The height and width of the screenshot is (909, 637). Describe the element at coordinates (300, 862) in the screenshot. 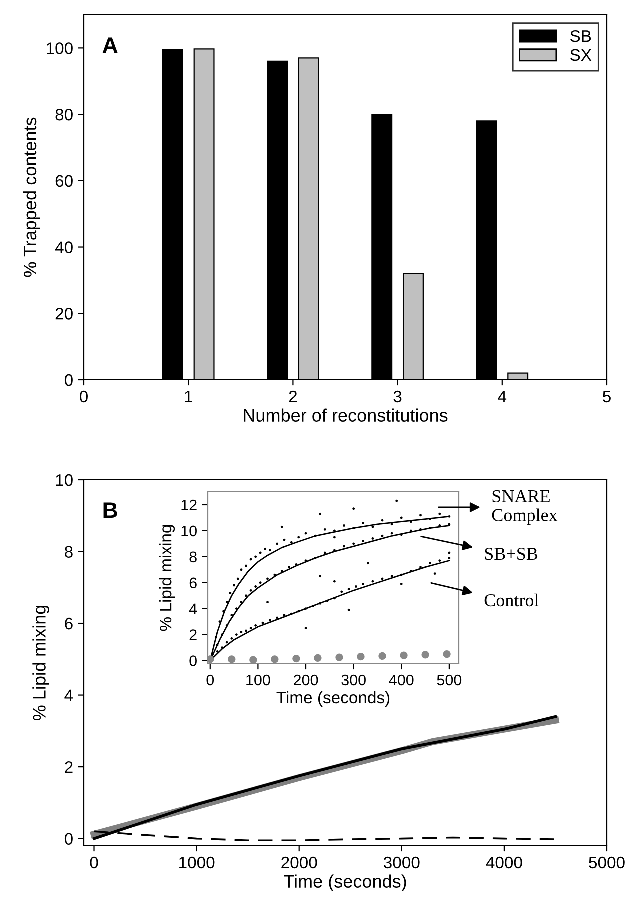

I see `x-tick-label: 2000` at that location.